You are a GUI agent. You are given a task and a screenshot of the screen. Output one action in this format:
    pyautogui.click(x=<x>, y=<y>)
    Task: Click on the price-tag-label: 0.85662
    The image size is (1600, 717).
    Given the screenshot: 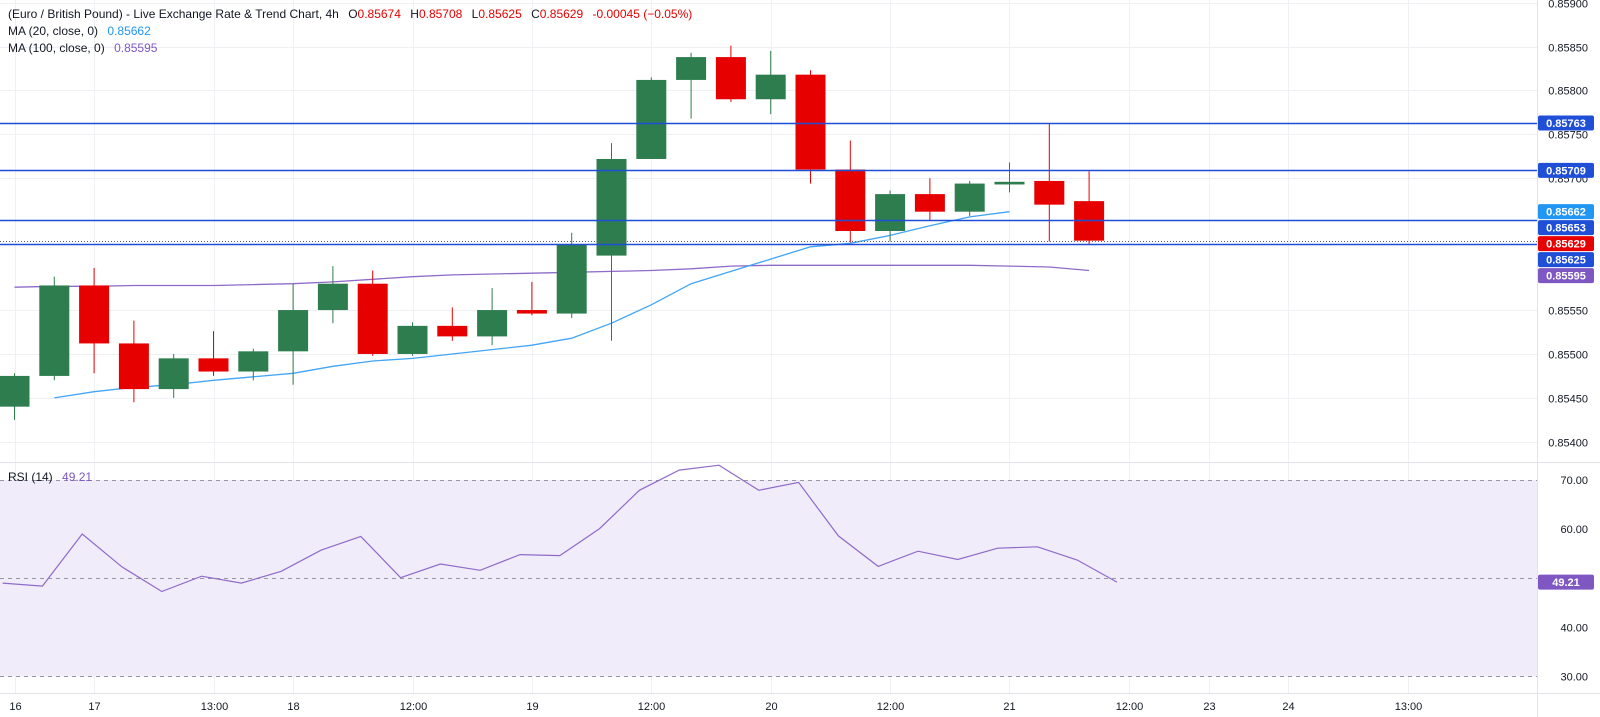 What is the action you would take?
    pyautogui.click(x=1566, y=213)
    